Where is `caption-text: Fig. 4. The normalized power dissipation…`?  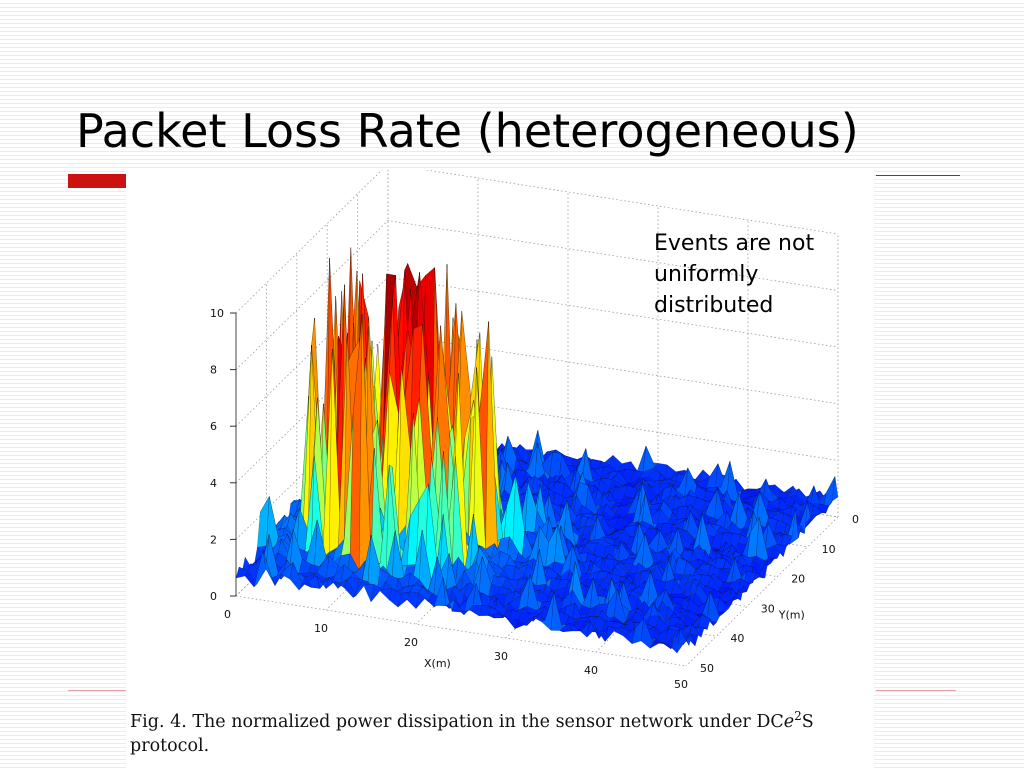
caption-text: Fig. 4. The normalized power dissipation… is located at coordinates (457, 721).